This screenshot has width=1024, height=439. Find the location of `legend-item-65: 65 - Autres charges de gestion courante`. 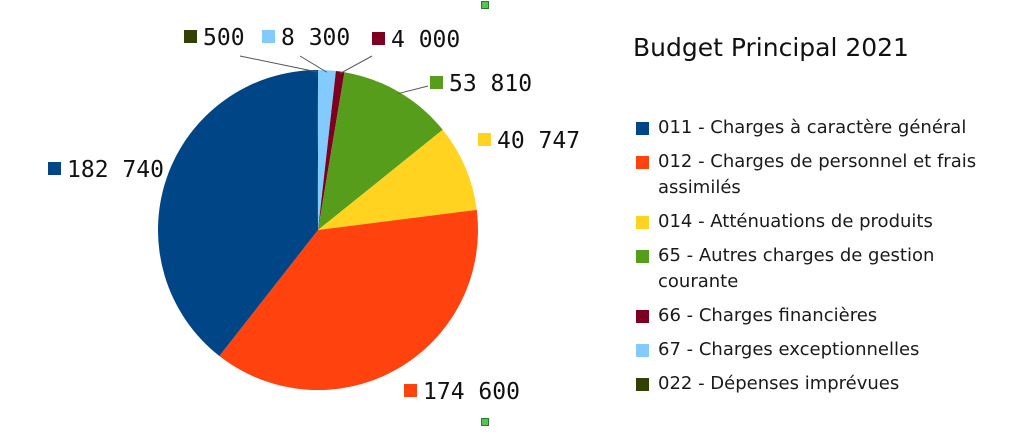

legend-item-65: 65 - Autres charges de gestion courante is located at coordinates (826, 269).